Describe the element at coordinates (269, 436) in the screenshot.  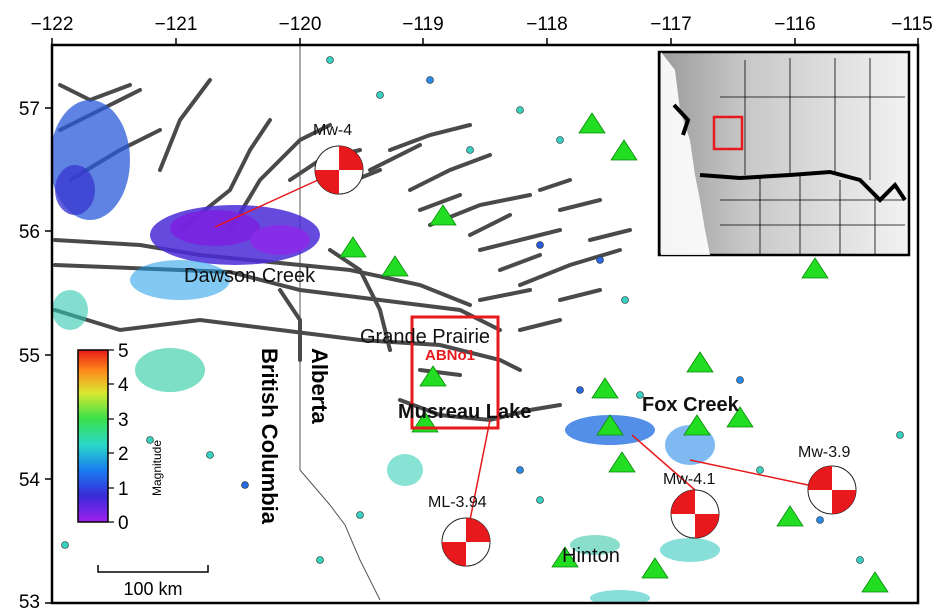
I see `province-label-bc: British Columbia` at that location.